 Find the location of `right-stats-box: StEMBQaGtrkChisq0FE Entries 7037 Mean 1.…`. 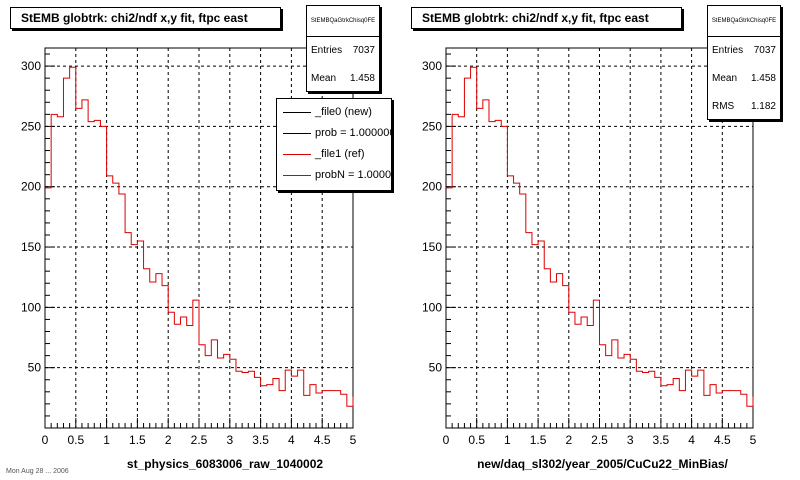

right-stats-box: StEMBQaGtrkChisq0FE Entries 7037 Mean 1.… is located at coordinates (744, 62).